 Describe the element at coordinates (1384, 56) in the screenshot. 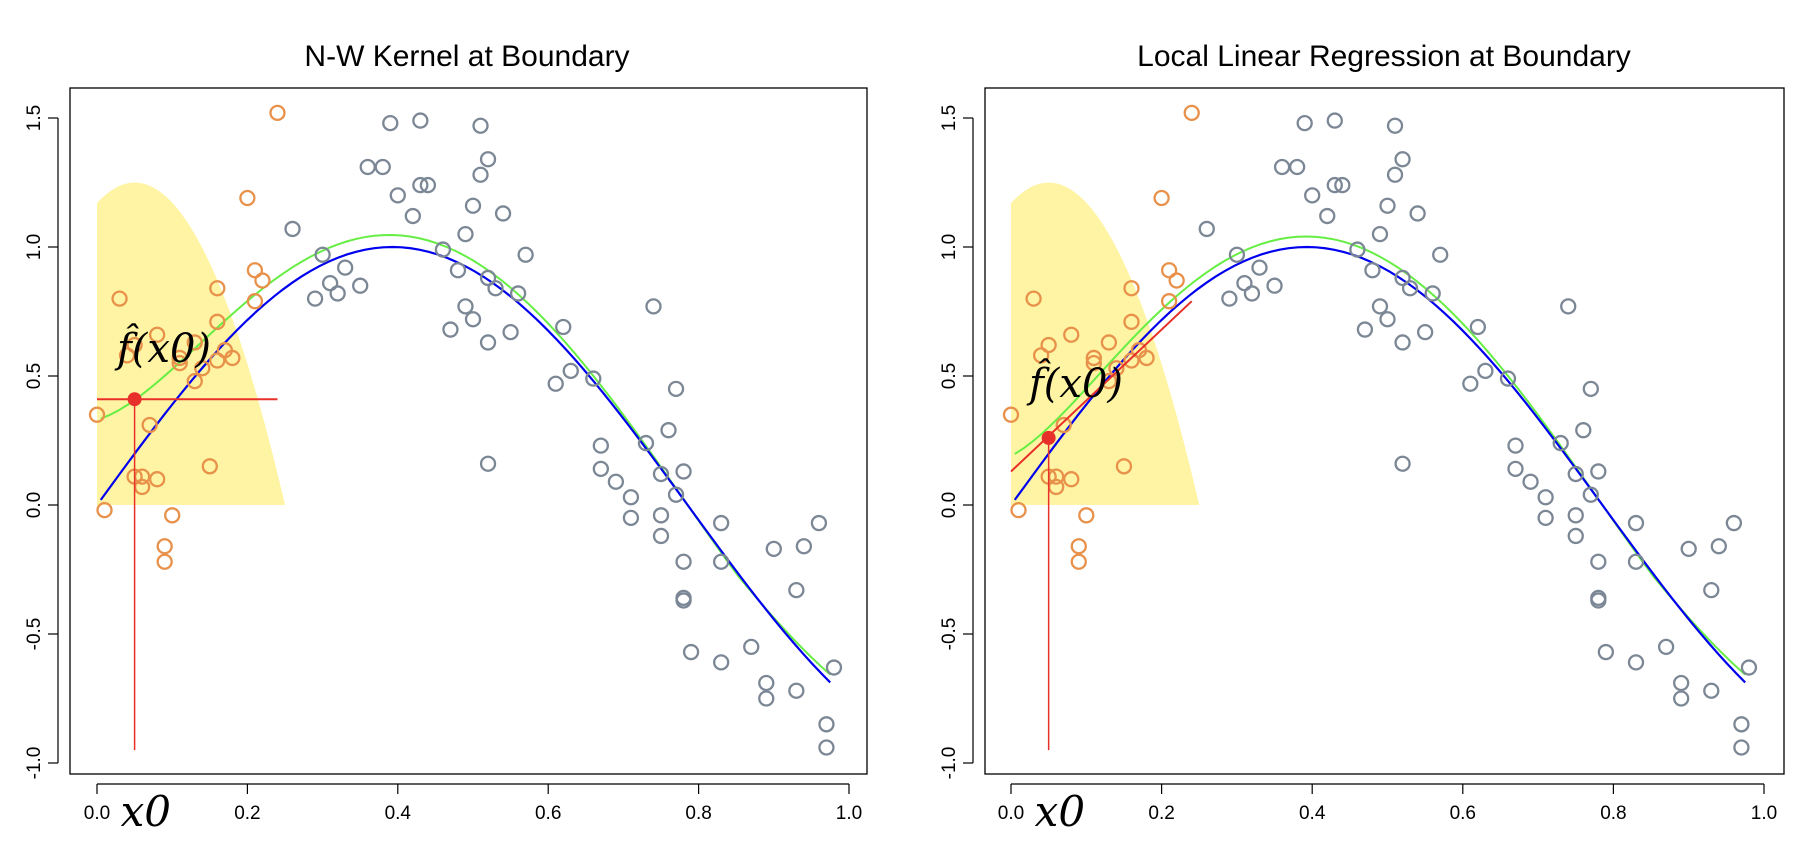

I see `chart-title: Local Linear Regression at Boundary` at that location.